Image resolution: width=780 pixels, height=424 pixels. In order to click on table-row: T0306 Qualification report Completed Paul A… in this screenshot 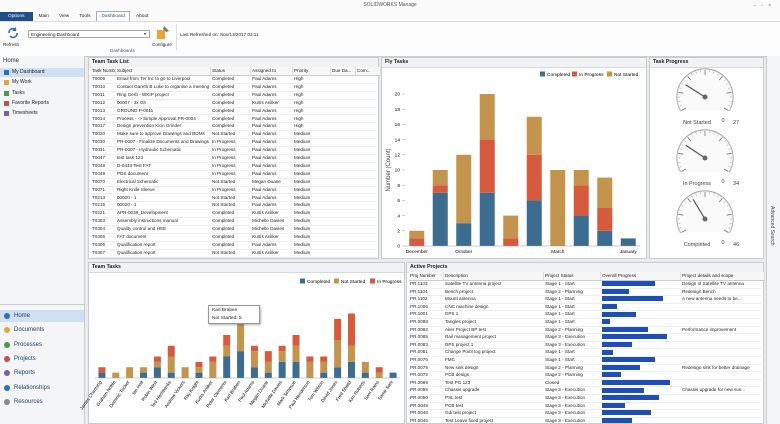, I will do `click(233, 245)`.